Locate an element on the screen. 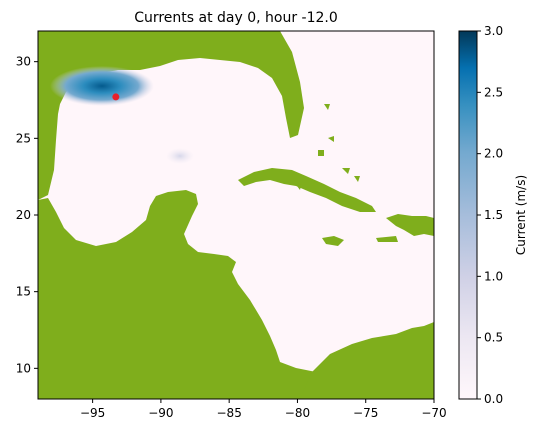 The image size is (538, 433). x-tick-label: −95 is located at coordinates (92, 413).